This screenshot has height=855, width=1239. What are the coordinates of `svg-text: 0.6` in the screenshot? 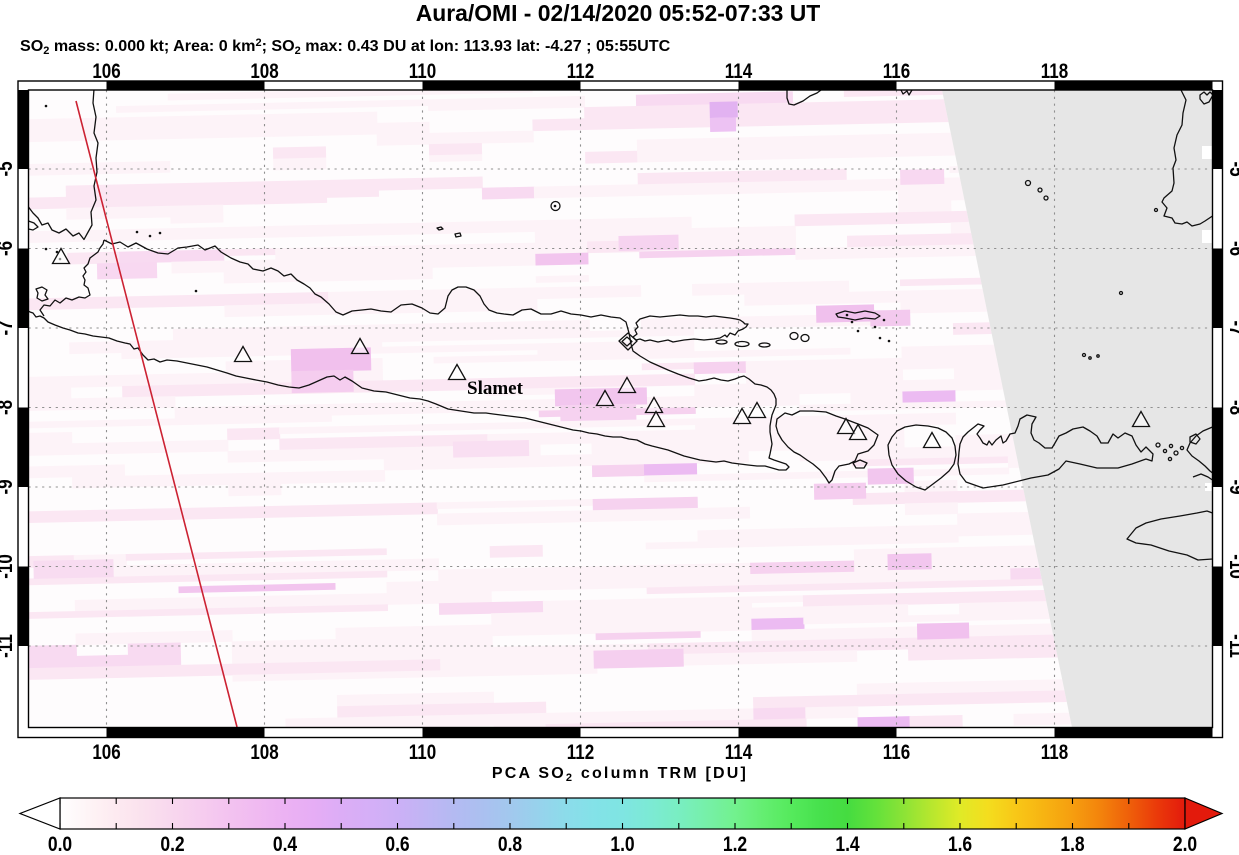 It's located at (397, 843).